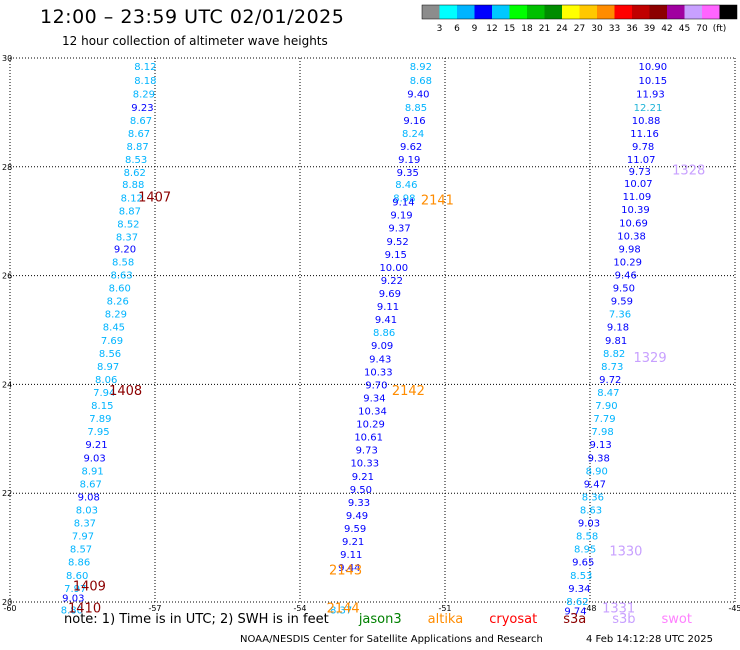 Image resolution: width=740 pixels, height=650 pixels. I want to click on color-scale-label: 18, so click(527, 29).